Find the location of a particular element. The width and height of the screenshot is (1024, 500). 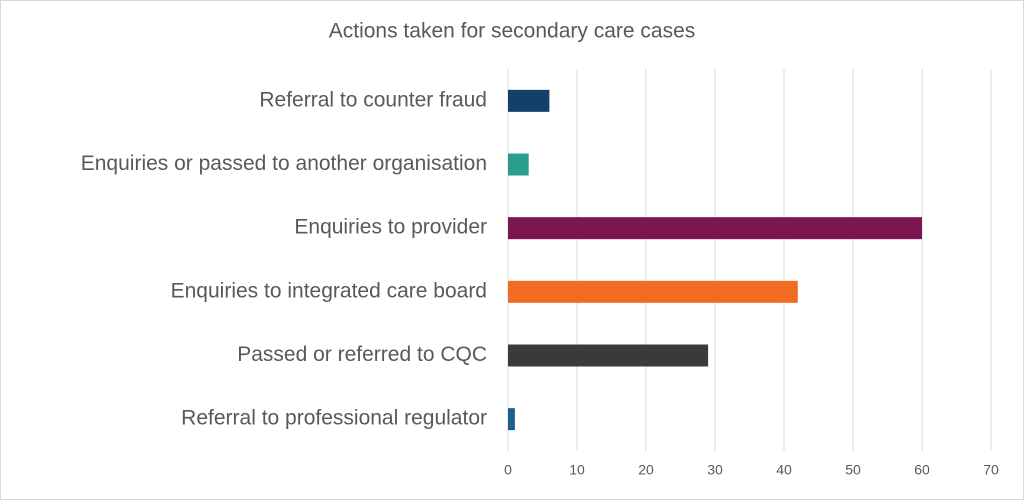

chart-title: Actions taken for secondary care cases is located at coordinates (512, 31).